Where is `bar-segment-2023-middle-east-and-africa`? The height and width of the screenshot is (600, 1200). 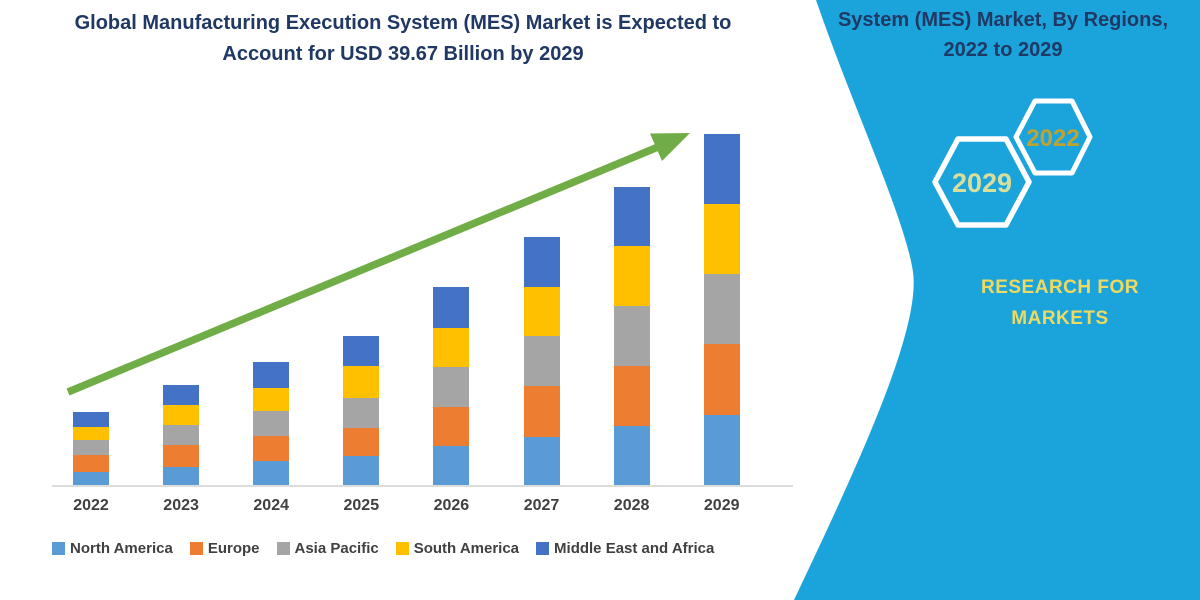
bar-segment-2023-middle-east-and-africa is located at coordinates (181, 395).